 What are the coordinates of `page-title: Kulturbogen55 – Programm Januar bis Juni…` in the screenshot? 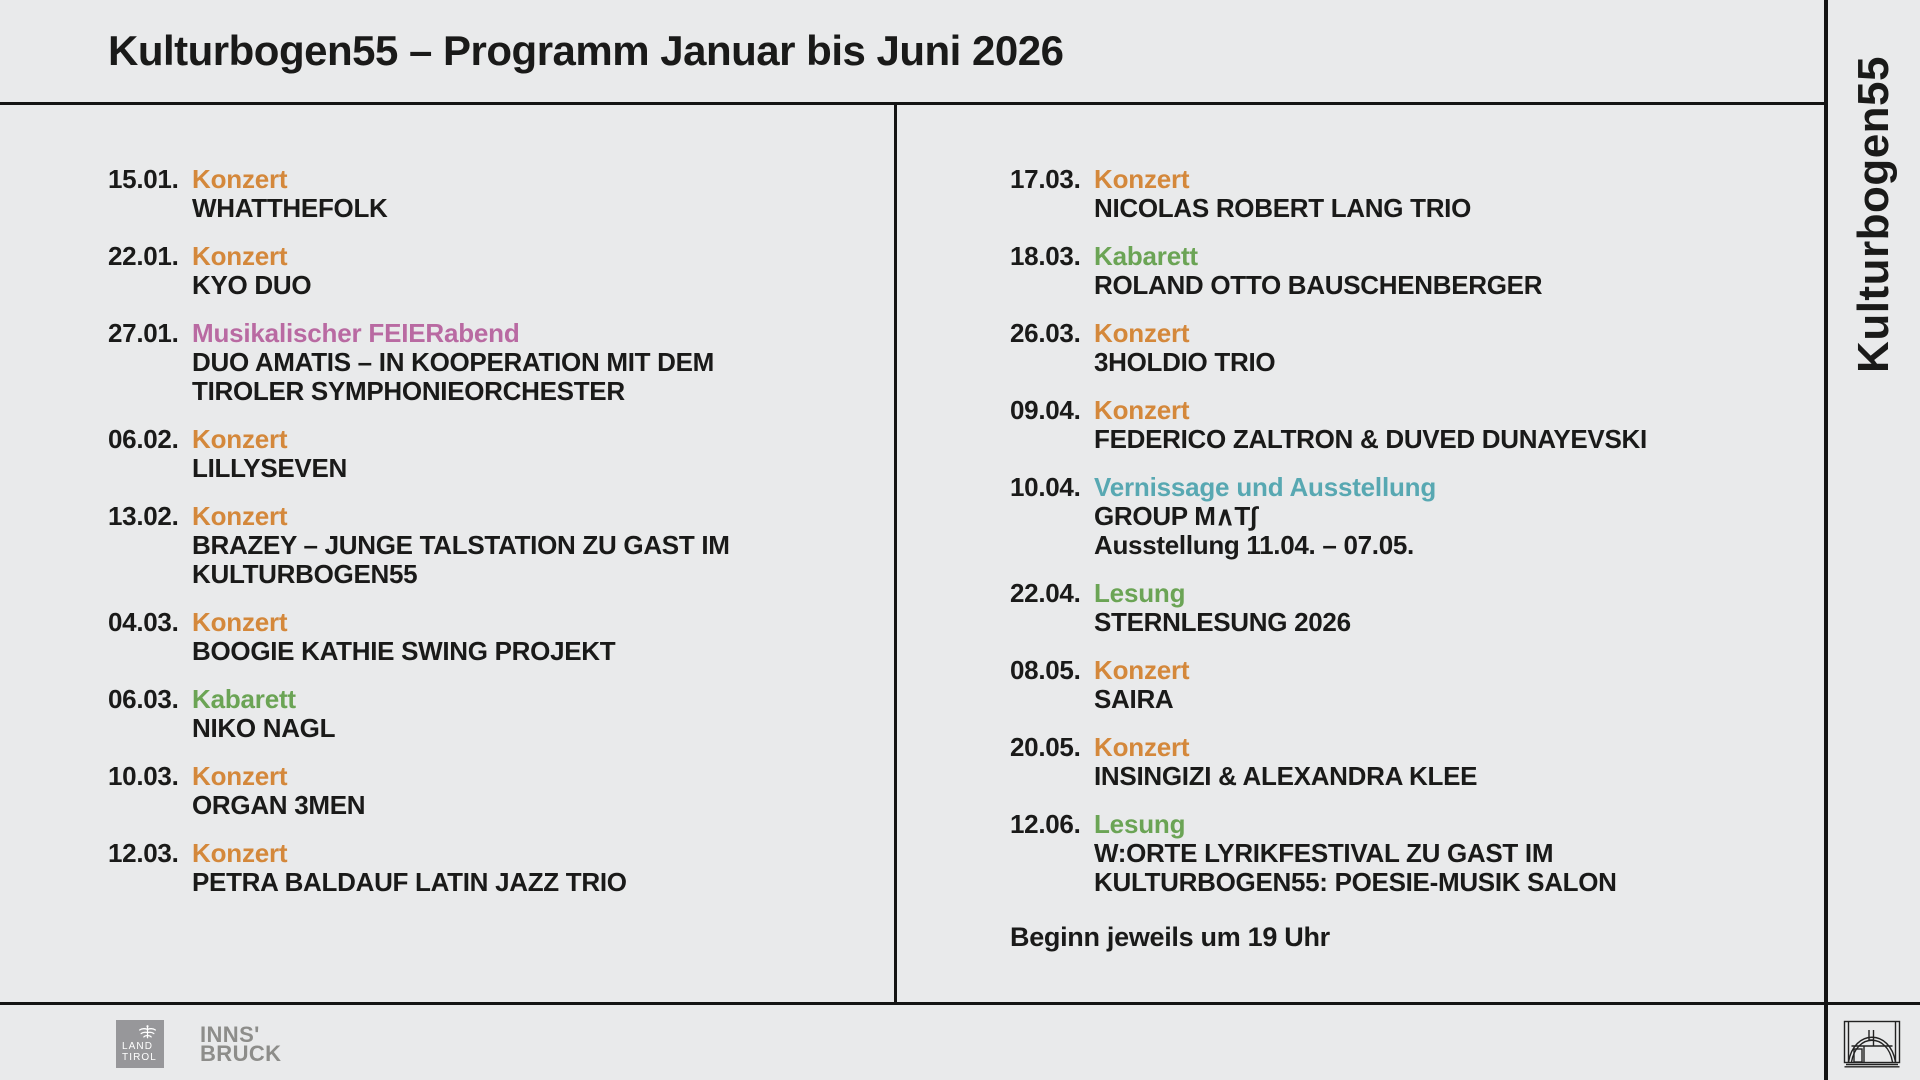 It's located at (586, 50).